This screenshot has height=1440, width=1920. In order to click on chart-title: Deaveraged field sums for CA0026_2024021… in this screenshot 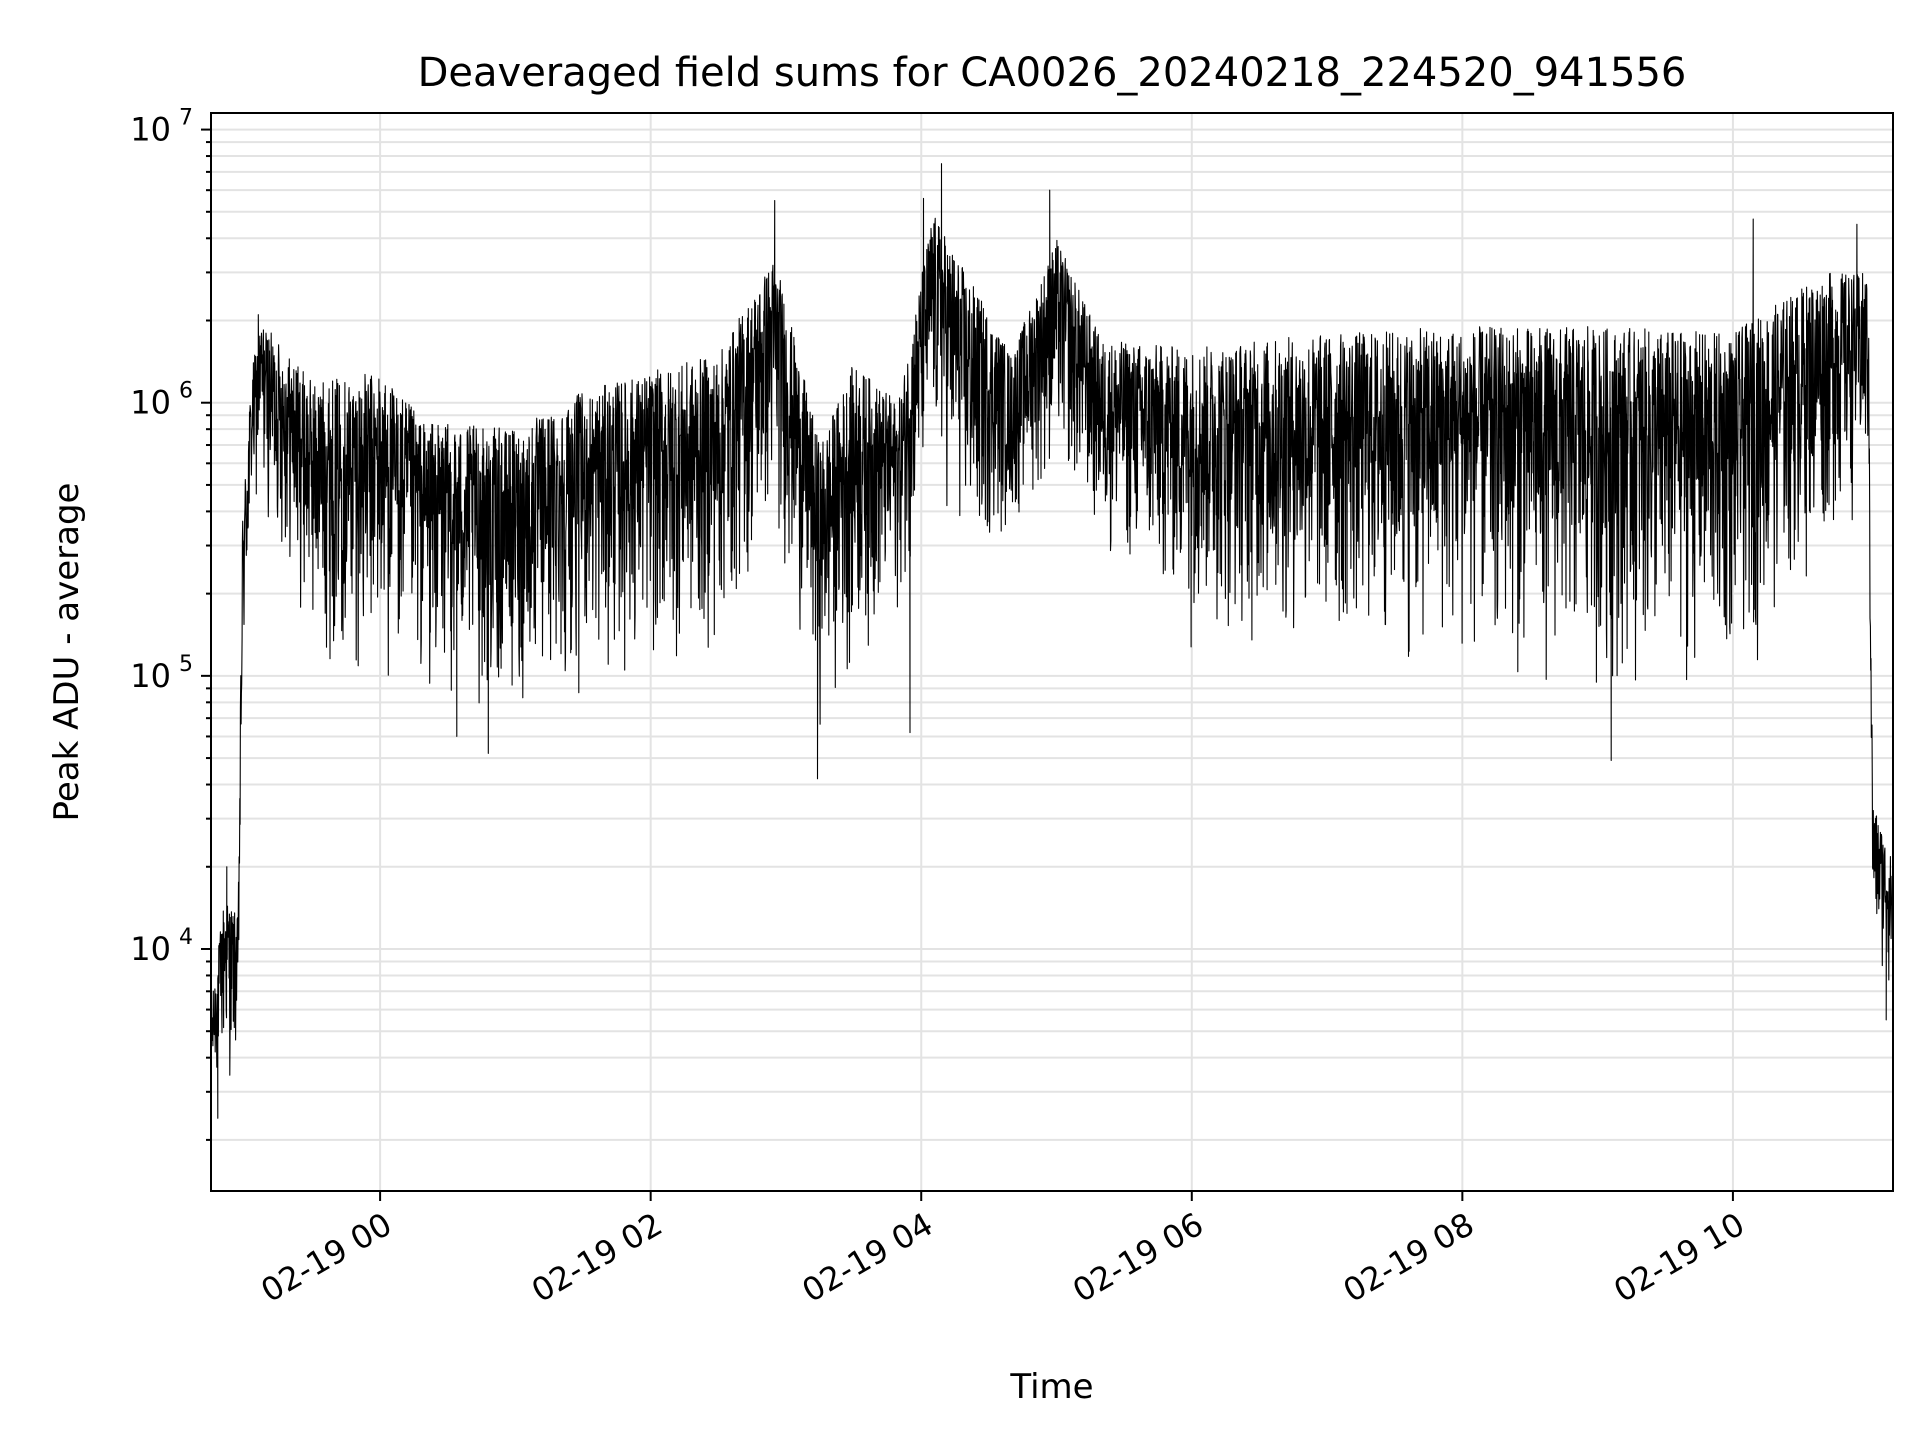, I will do `click(1052, 73)`.